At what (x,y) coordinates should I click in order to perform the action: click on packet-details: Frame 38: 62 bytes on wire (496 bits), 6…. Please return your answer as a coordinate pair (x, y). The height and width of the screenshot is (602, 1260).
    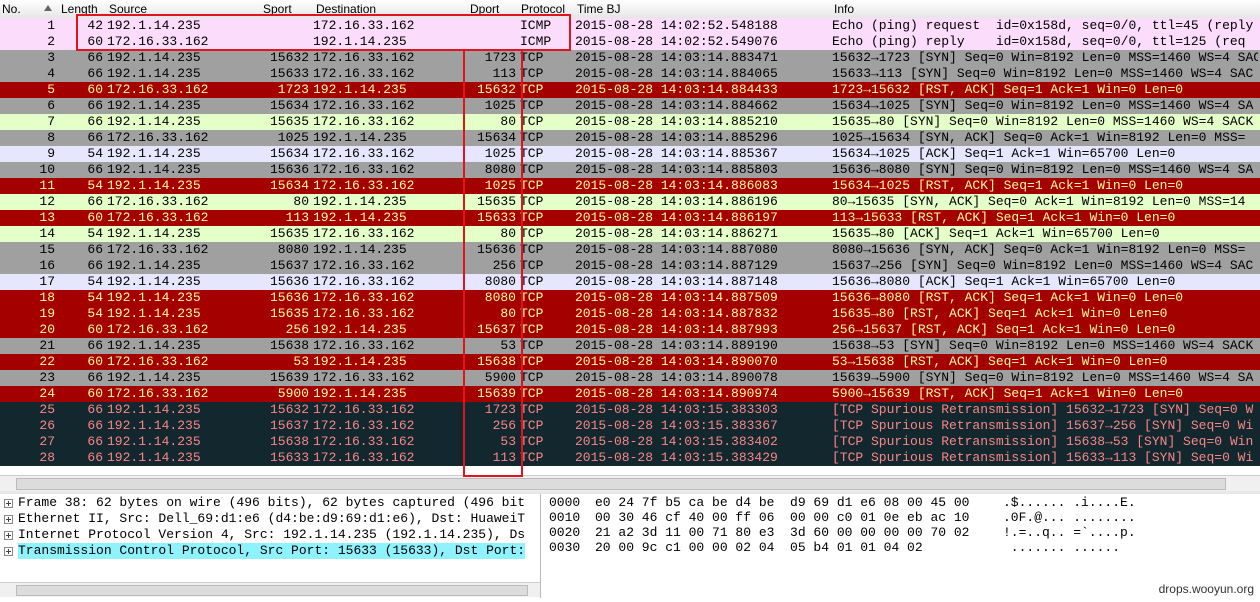
    Looking at the image, I should click on (270, 546).